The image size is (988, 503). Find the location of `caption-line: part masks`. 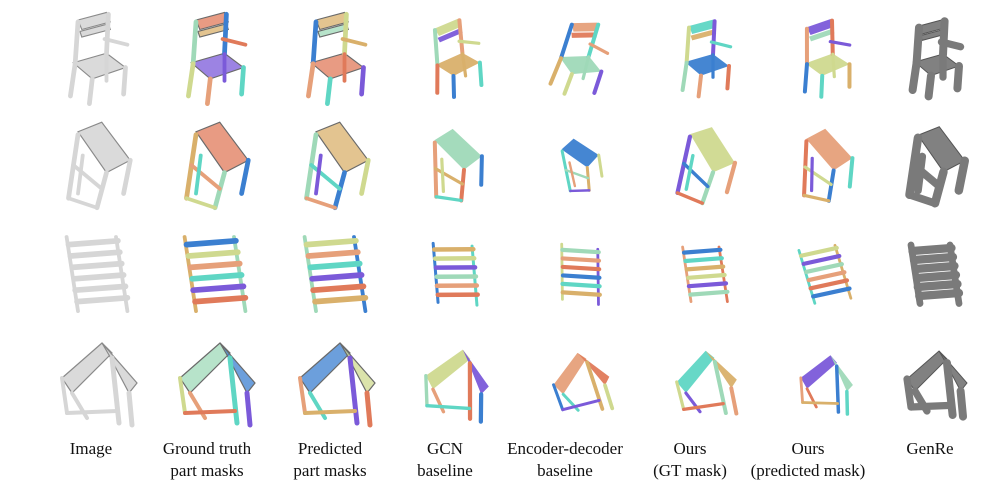

caption-line: part masks is located at coordinates (207, 470).